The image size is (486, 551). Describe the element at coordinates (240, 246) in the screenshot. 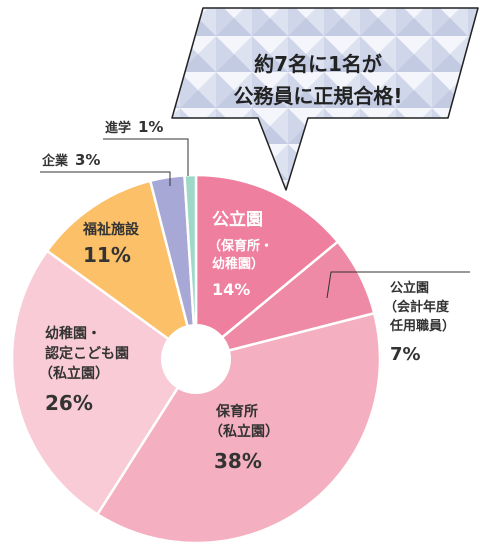

I see `slice-label-public-nursery-l2: （保育所・` at that location.